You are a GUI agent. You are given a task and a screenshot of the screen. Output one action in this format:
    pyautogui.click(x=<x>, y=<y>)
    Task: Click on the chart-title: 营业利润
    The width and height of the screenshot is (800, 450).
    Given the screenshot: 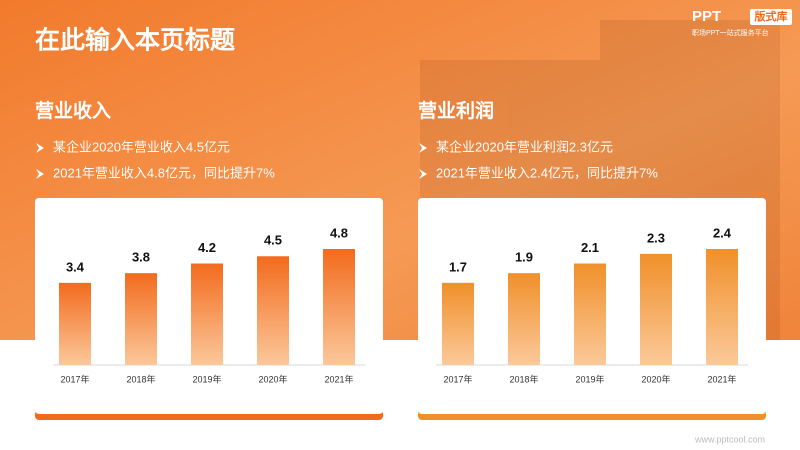 What is the action you would take?
    pyautogui.click(x=456, y=110)
    